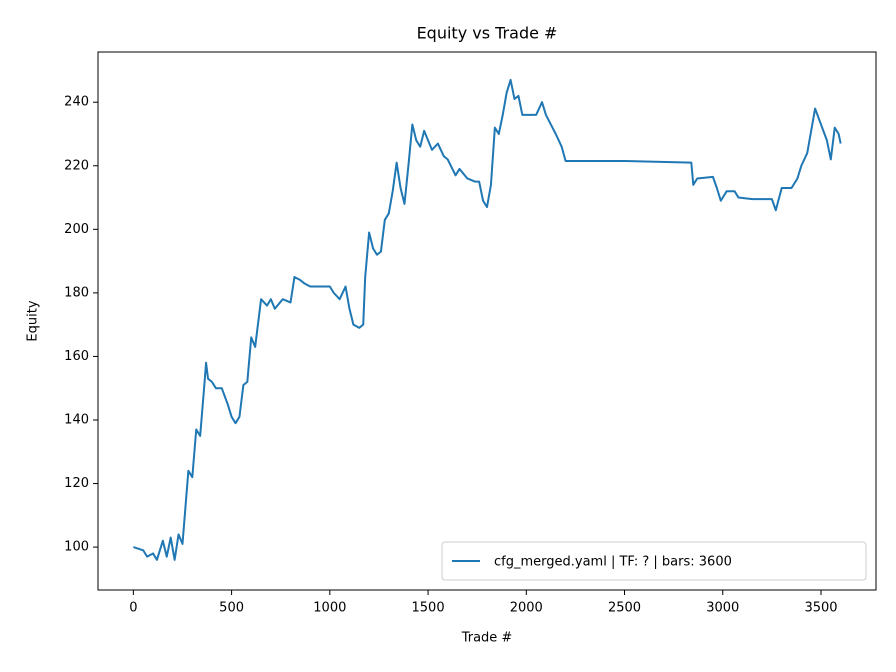  What do you see at coordinates (76, 547) in the screenshot?
I see `y-tick-label: 100` at bounding box center [76, 547].